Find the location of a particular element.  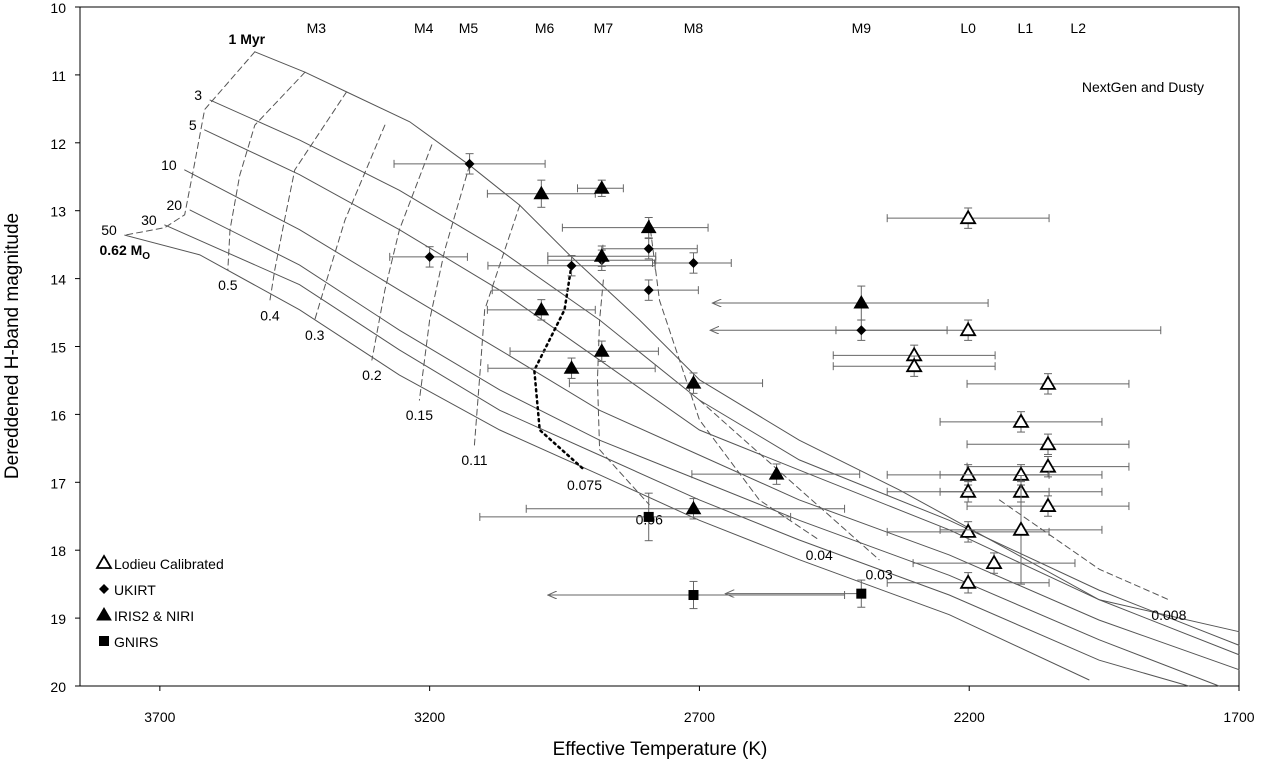

annotation: NextGen and Dusty is located at coordinates (1143, 87).